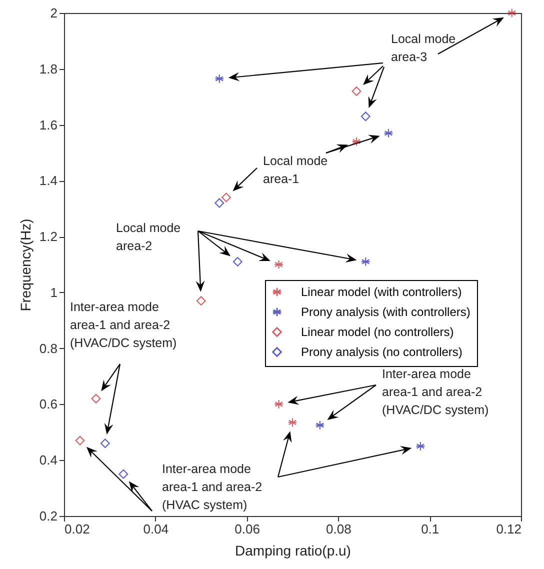 The image size is (544, 569). What do you see at coordinates (54, 292) in the screenshot?
I see `y-tick-label: 1` at bounding box center [54, 292].